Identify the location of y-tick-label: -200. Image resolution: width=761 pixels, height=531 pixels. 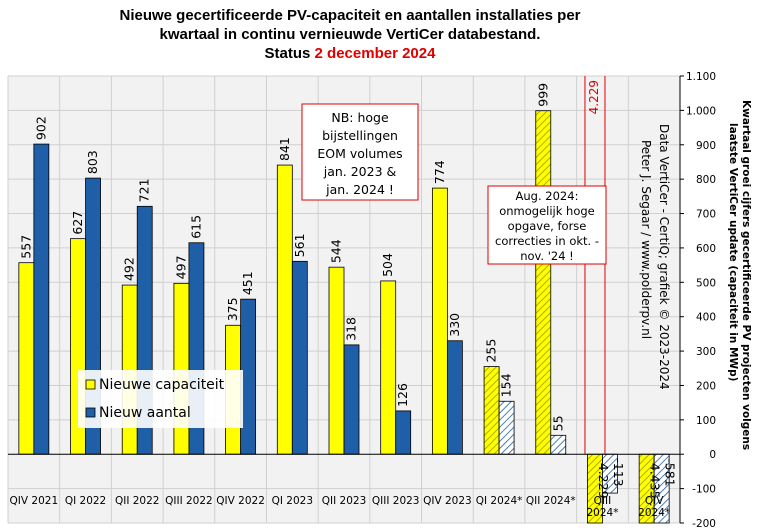
(704, 524).